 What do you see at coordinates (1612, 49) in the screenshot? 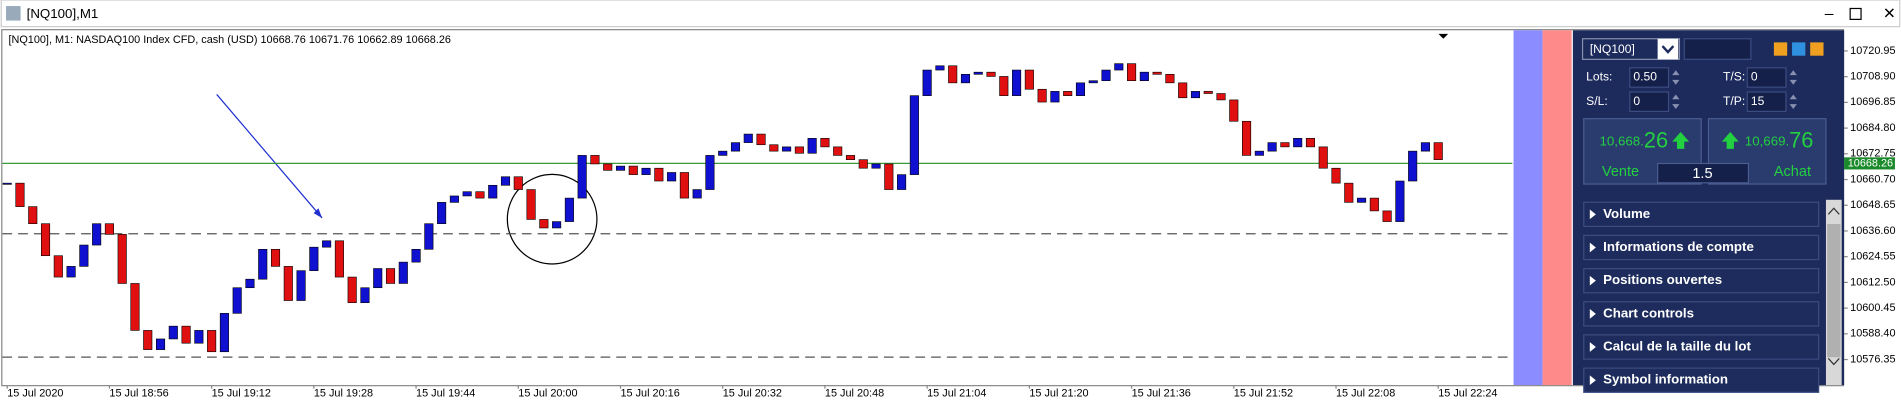
I see `symbol: [NQ100]` at bounding box center [1612, 49].